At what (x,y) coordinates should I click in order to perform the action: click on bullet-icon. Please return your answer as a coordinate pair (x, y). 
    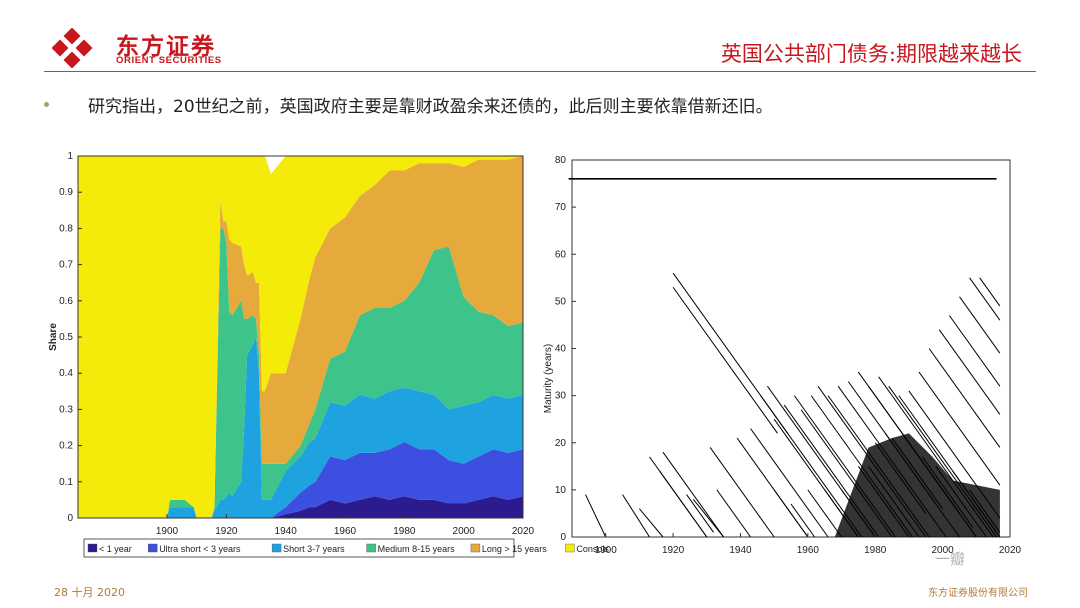
    Looking at the image, I should click on (46, 104).